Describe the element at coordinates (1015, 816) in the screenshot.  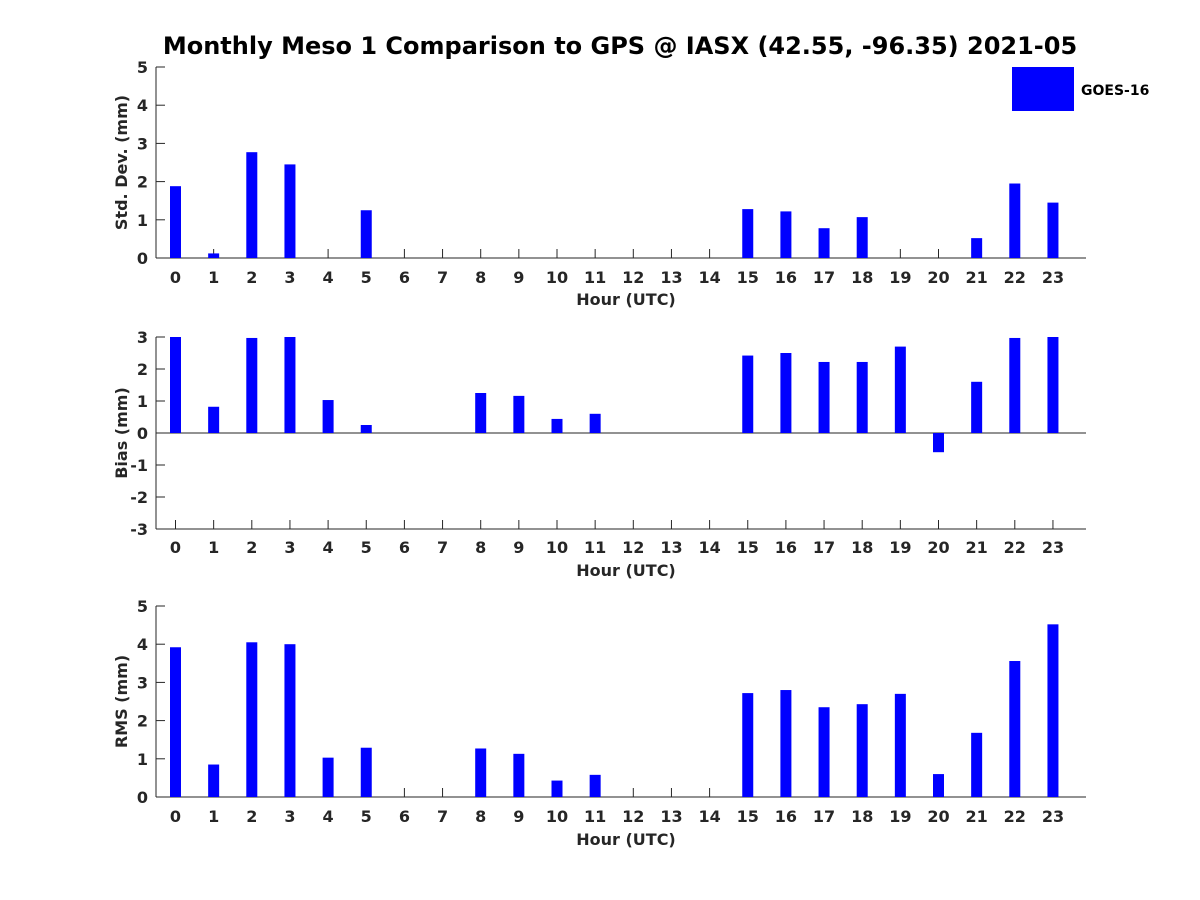
I see `rms-x-tick-label: 22` at that location.